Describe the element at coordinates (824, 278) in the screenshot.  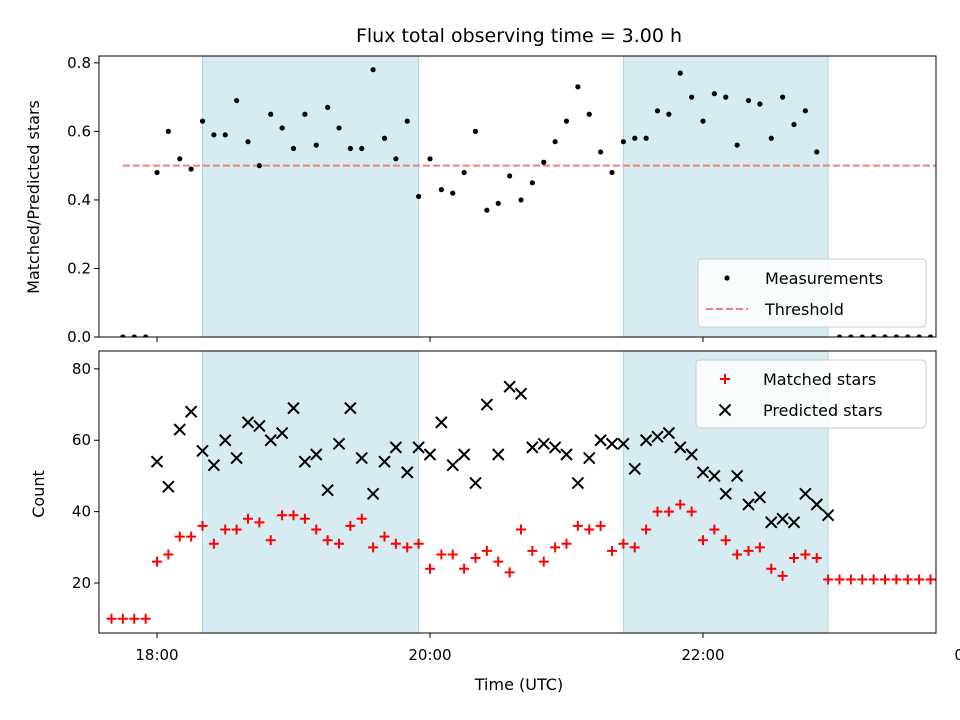
I see `legend-label: Measurements` at that location.